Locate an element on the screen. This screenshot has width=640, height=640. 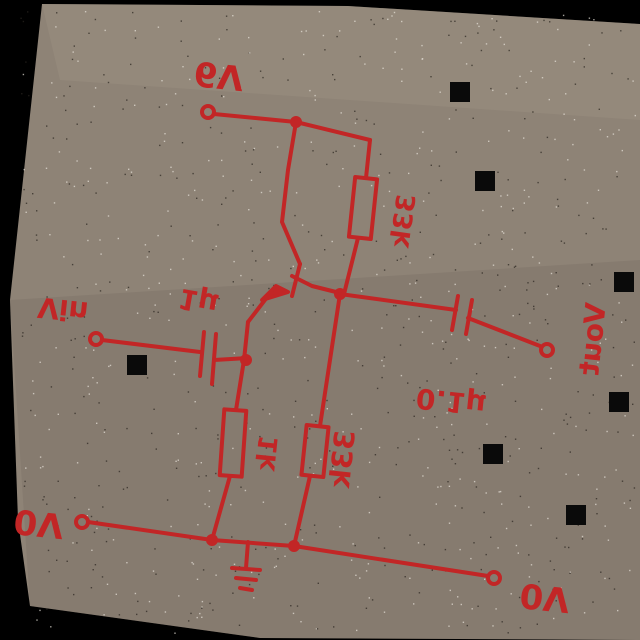
label-cap-out: 0.1μ is located at coordinates (450, 401).